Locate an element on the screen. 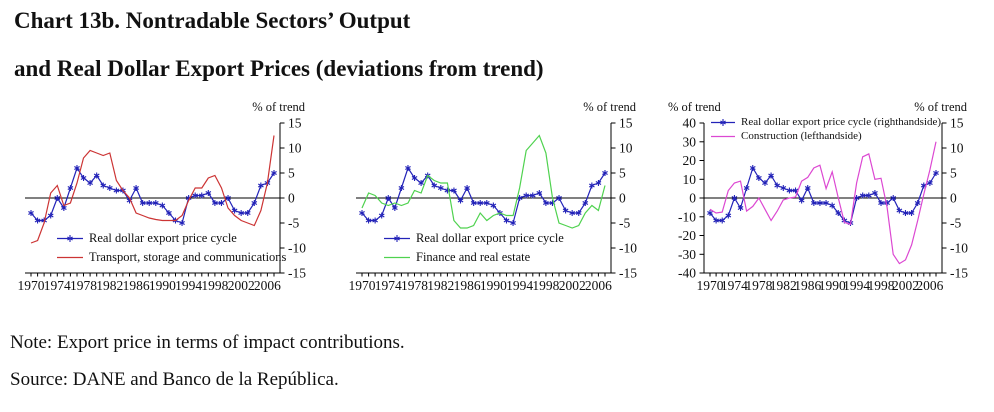 This screenshot has height=412, width=994. svg-text: 20 is located at coordinates (690, 160).